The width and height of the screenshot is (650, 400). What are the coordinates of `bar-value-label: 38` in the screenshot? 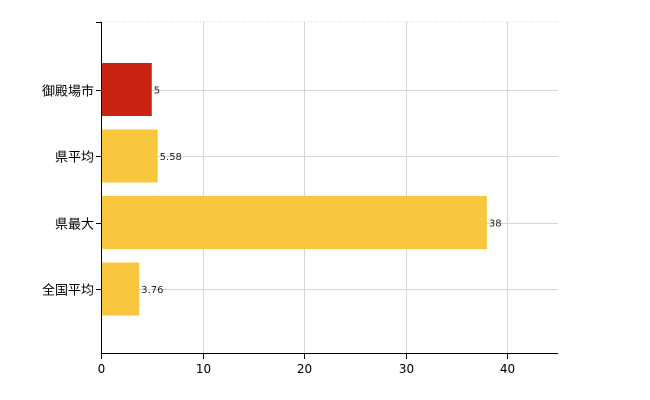 It's located at (495, 224).